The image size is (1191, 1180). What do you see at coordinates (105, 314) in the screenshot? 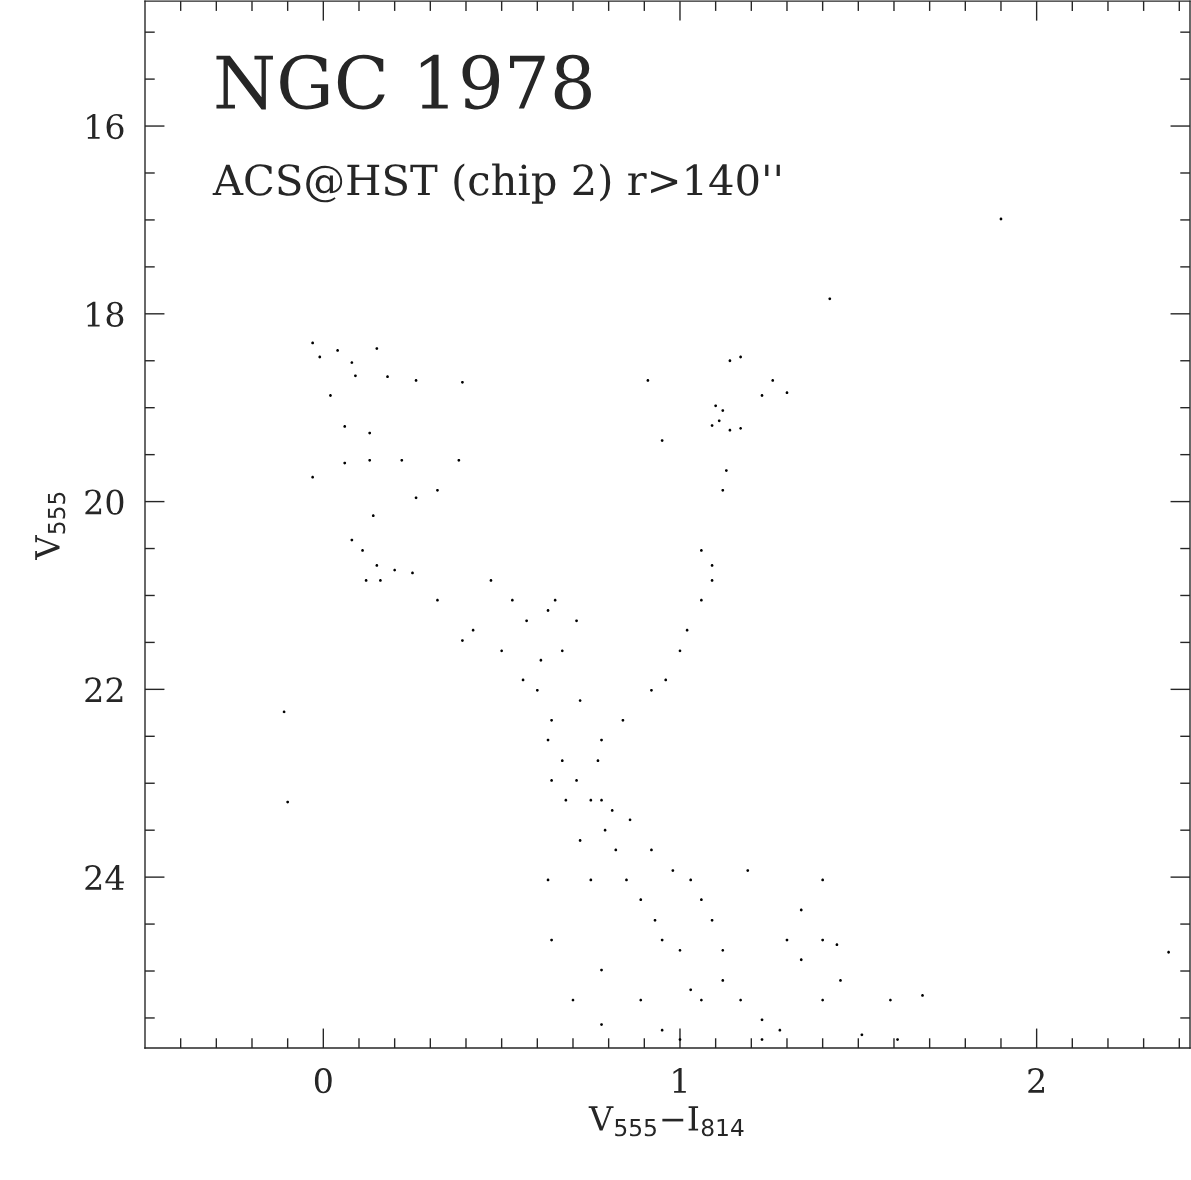
I see `y-tick-label: 18` at bounding box center [105, 314].